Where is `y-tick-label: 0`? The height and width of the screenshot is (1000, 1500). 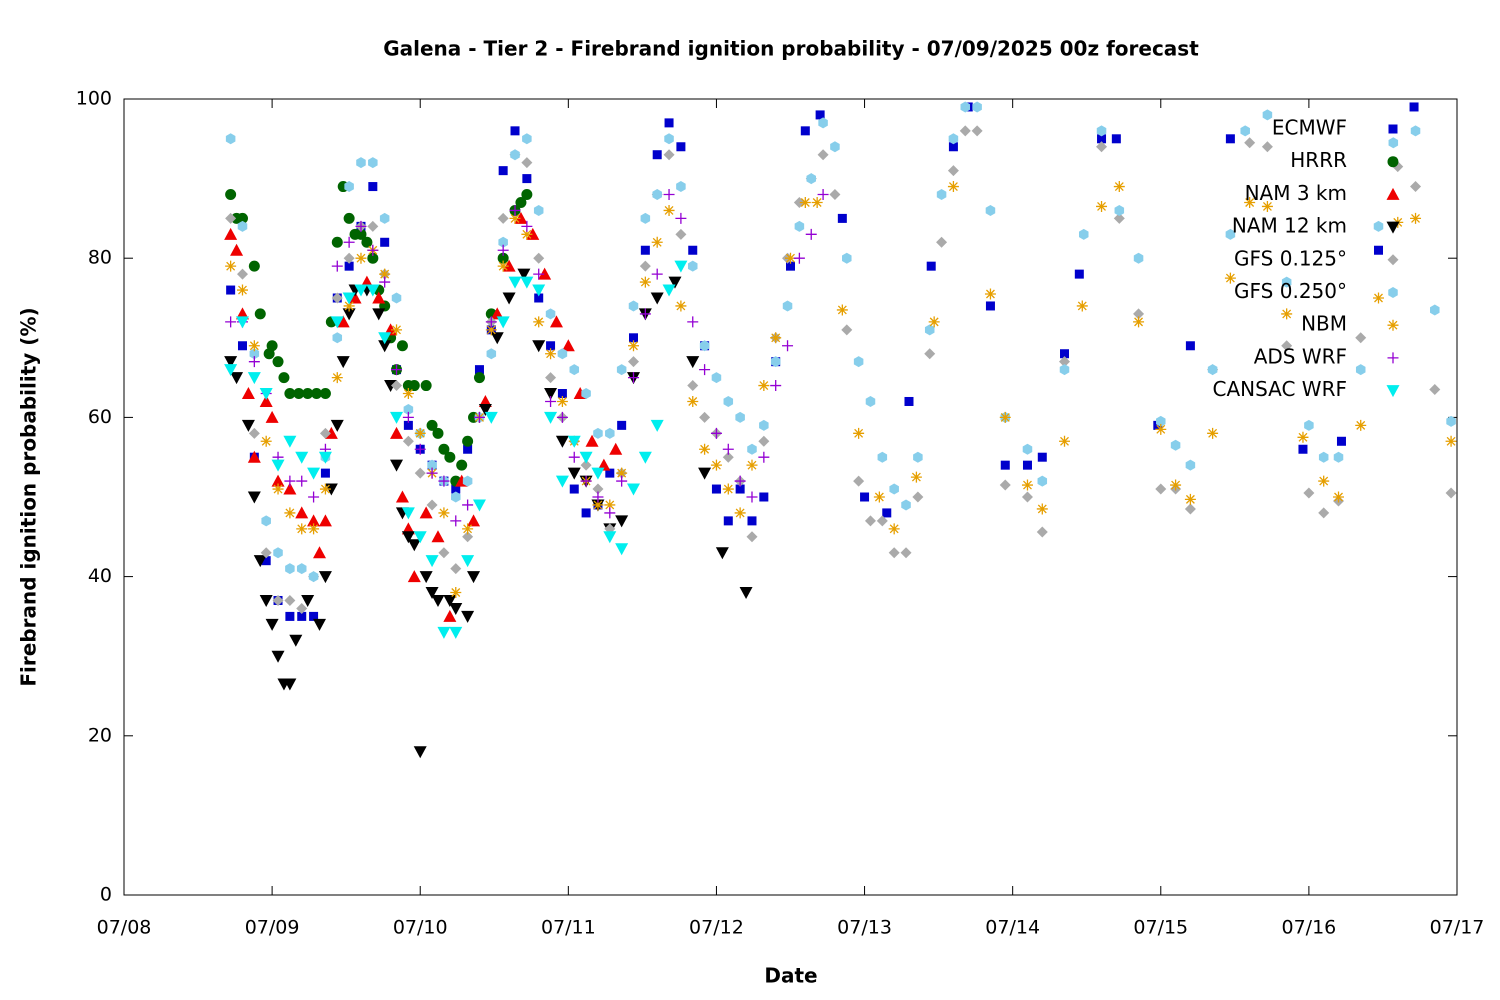
y-tick-label: 0 is located at coordinates (106, 895).